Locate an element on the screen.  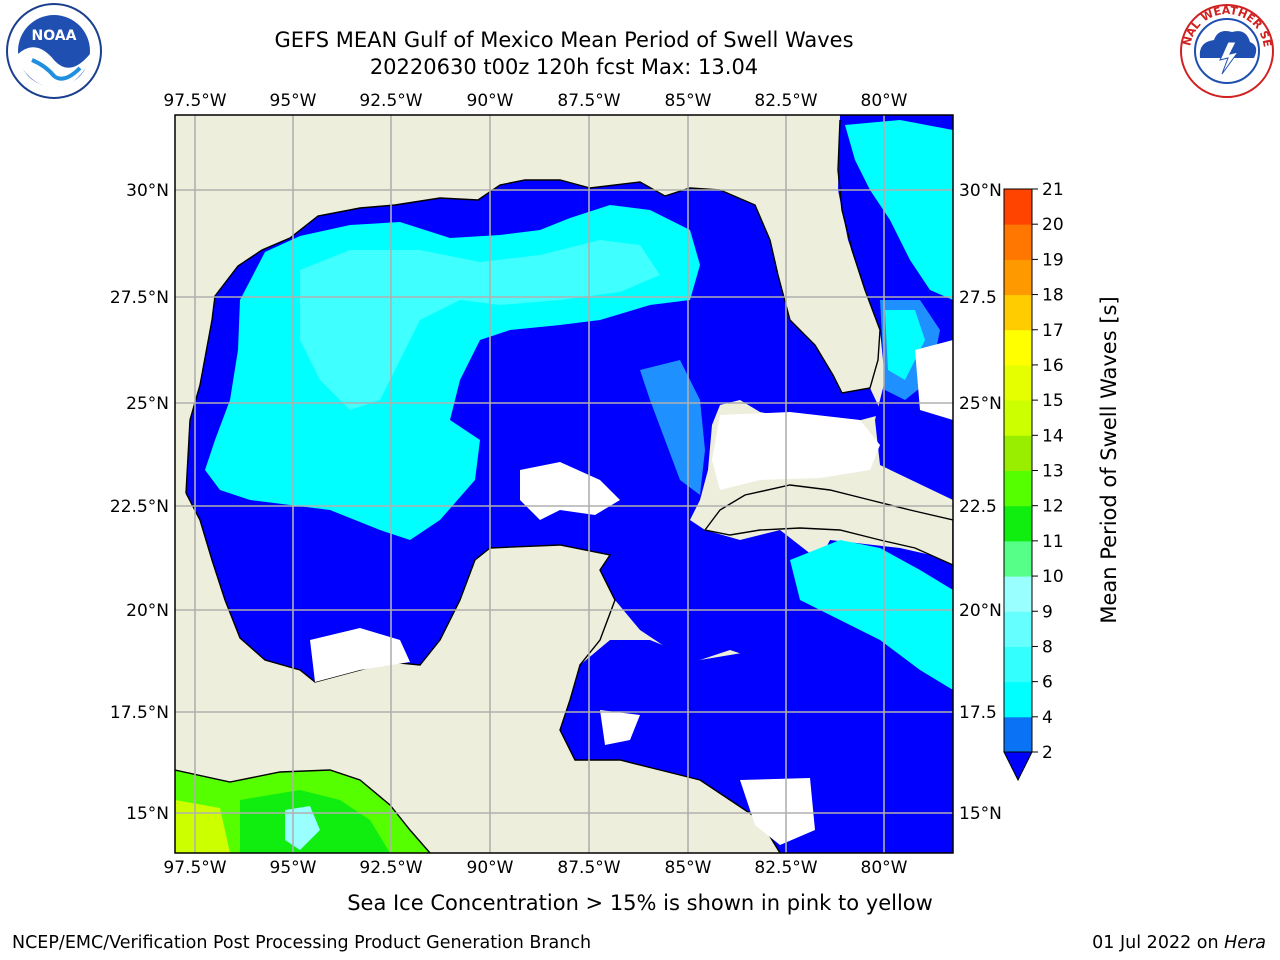
colorbar-tick-label: 19 is located at coordinates (1053, 260).